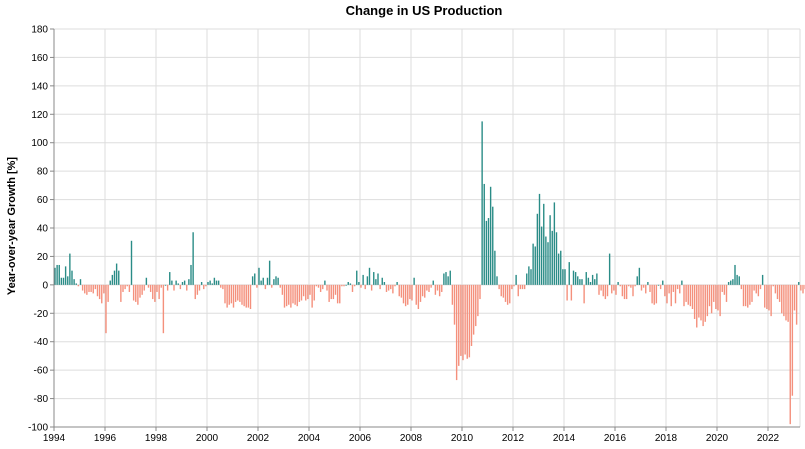  I want to click on y-tick-label: -100, so click(38, 428).